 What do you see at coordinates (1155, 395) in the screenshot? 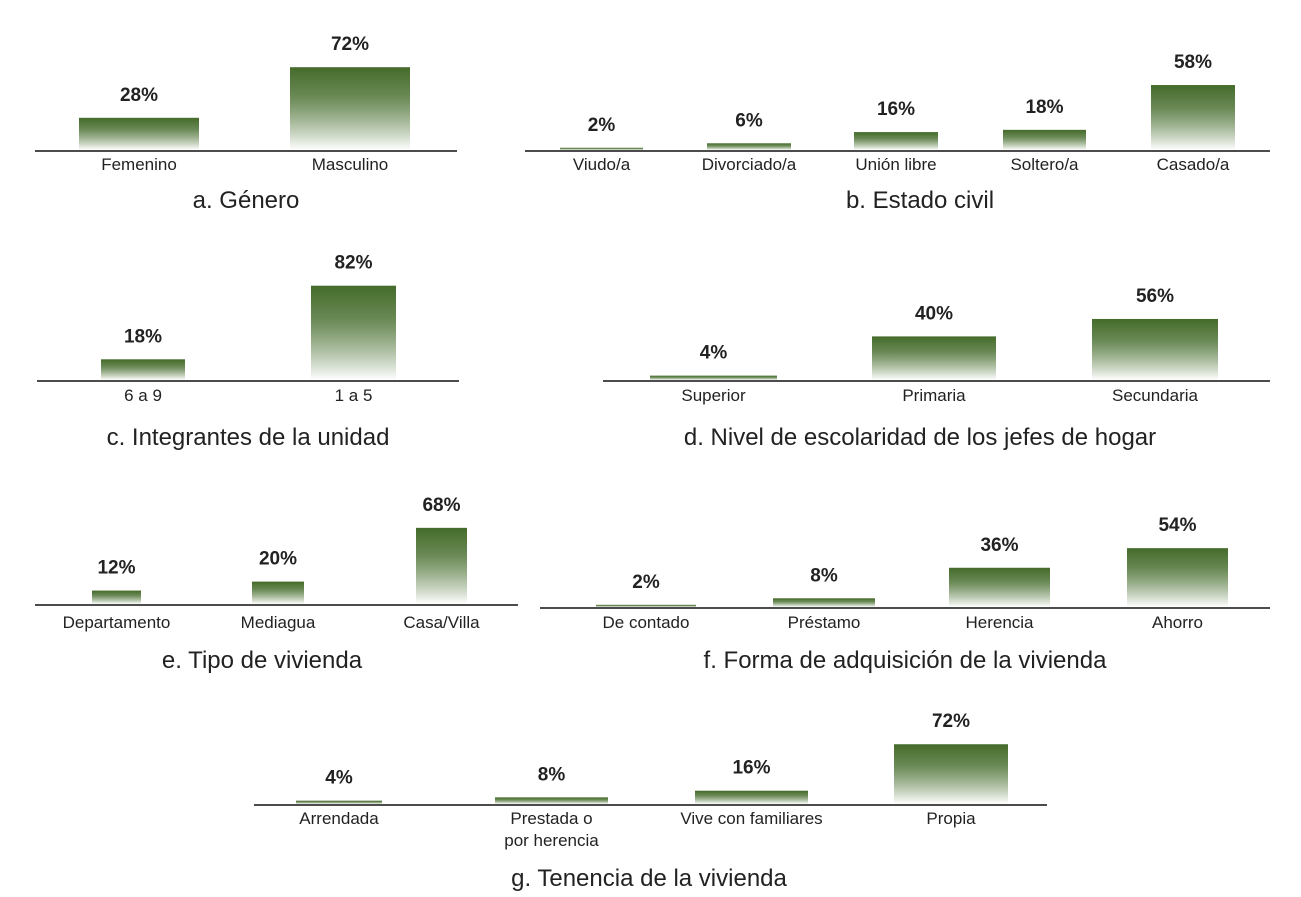
I see `category-label: Secundaria` at bounding box center [1155, 395].